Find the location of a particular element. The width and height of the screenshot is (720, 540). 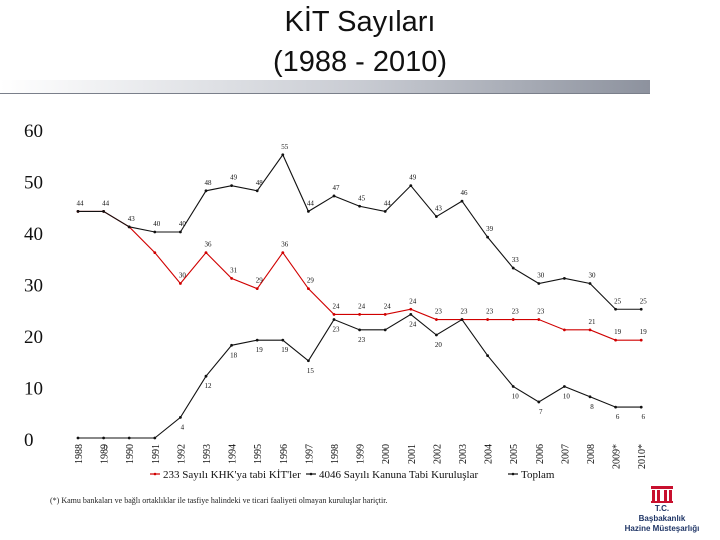

data-label: 40 is located at coordinates (157, 224).